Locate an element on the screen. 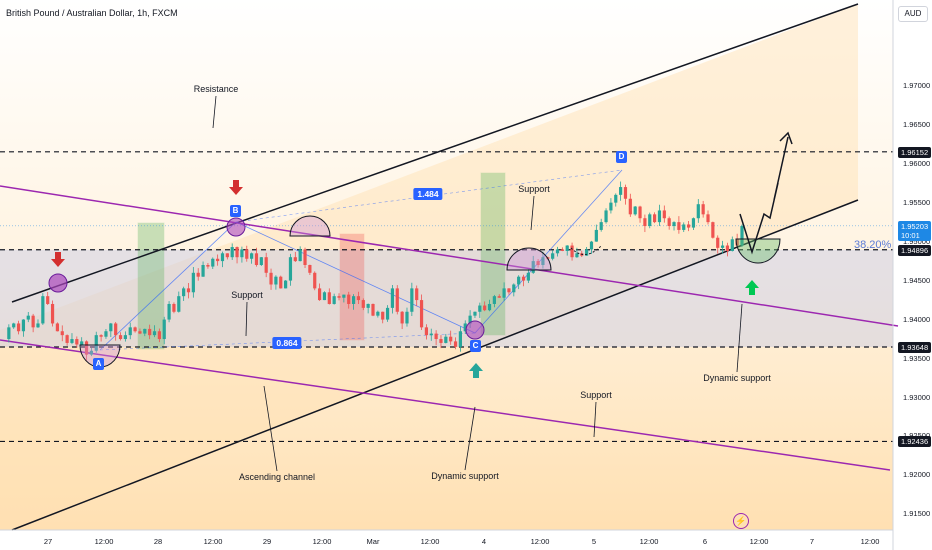 The height and width of the screenshot is (550, 932). sell-zone is located at coordinates (352, 287).